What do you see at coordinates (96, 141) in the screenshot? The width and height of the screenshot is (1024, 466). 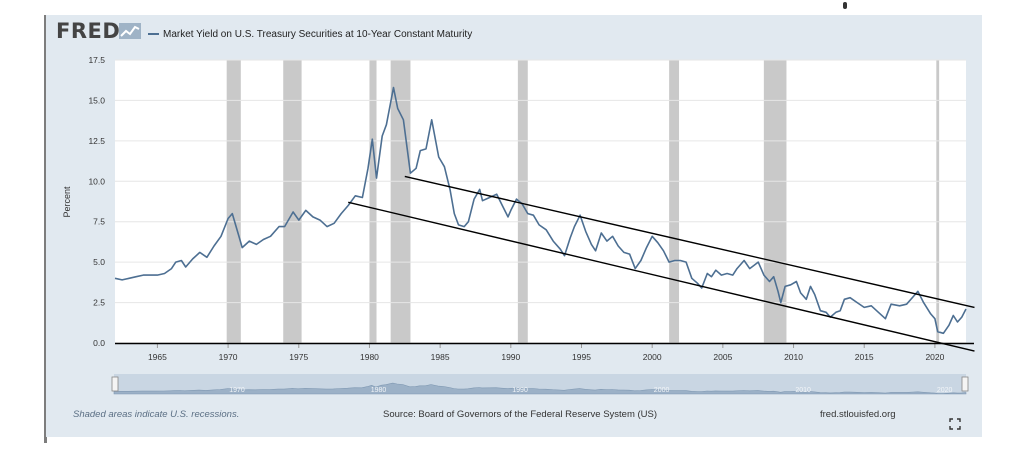 I see `y-tick-label: 12.5` at bounding box center [96, 141].